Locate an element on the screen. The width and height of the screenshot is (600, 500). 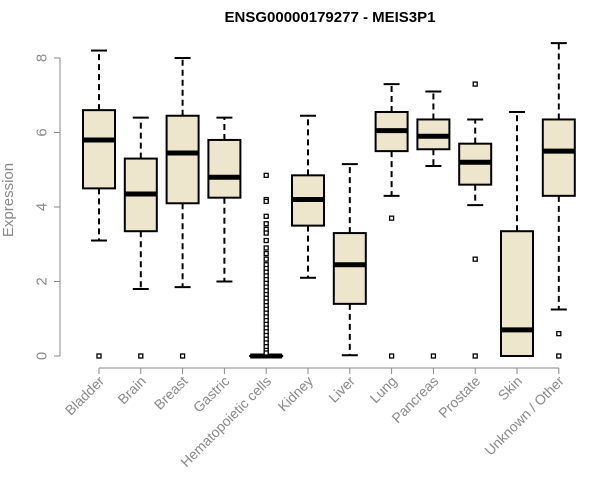
y-tick-label: 6 is located at coordinates (42, 132).